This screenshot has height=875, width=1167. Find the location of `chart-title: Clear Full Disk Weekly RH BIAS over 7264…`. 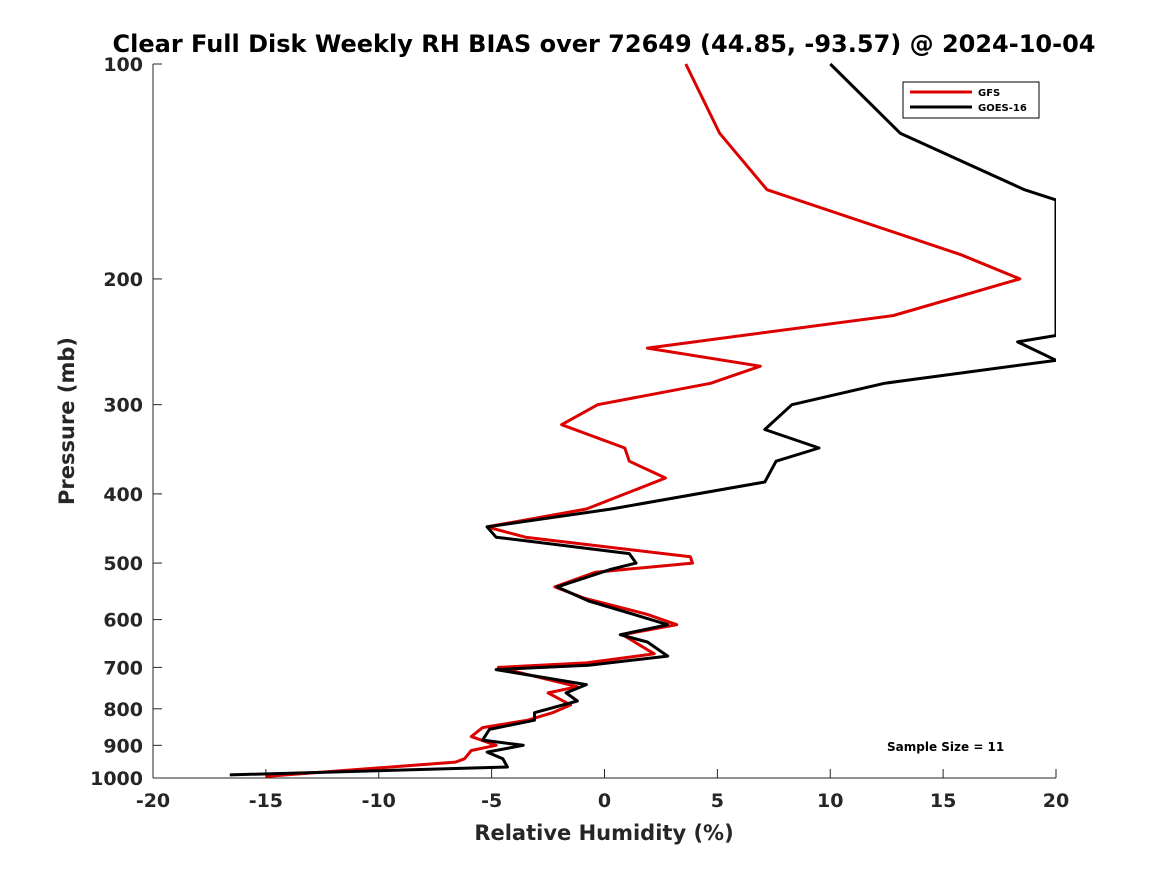

chart-title: Clear Full Disk Weekly RH BIAS over 7264… is located at coordinates (604, 44).